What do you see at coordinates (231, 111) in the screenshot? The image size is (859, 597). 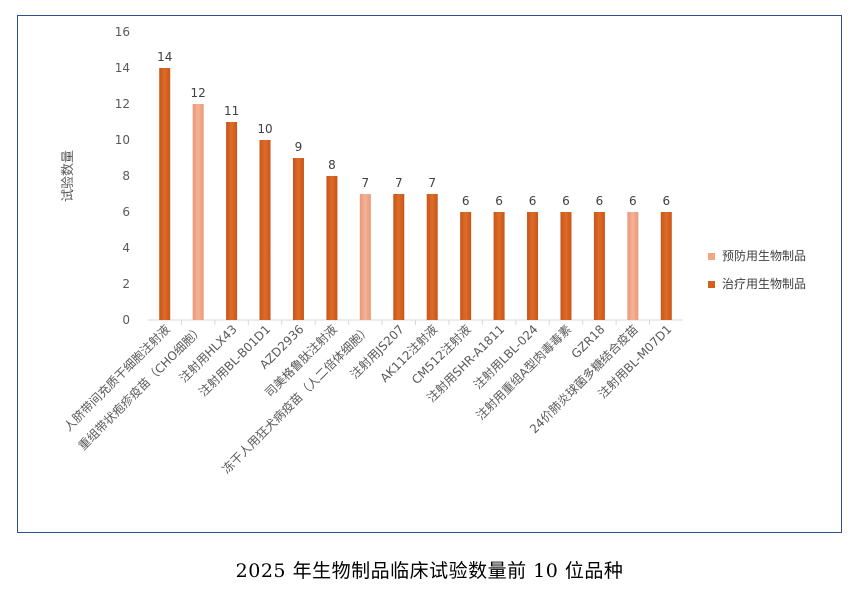 I see `data-label: 11` at bounding box center [231, 111].